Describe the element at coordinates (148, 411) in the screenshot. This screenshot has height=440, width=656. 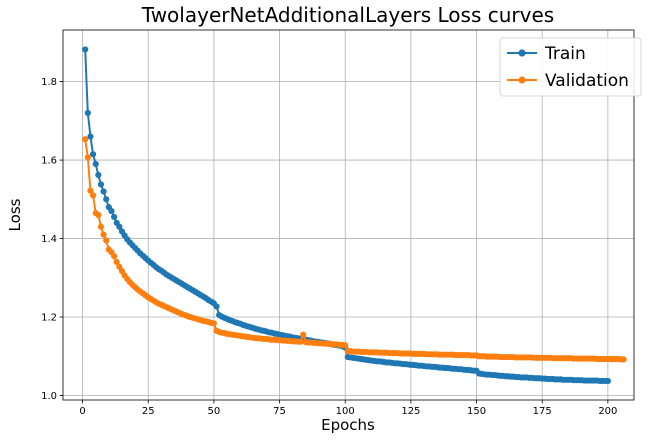
I see `x-tick-label: 25` at that location.